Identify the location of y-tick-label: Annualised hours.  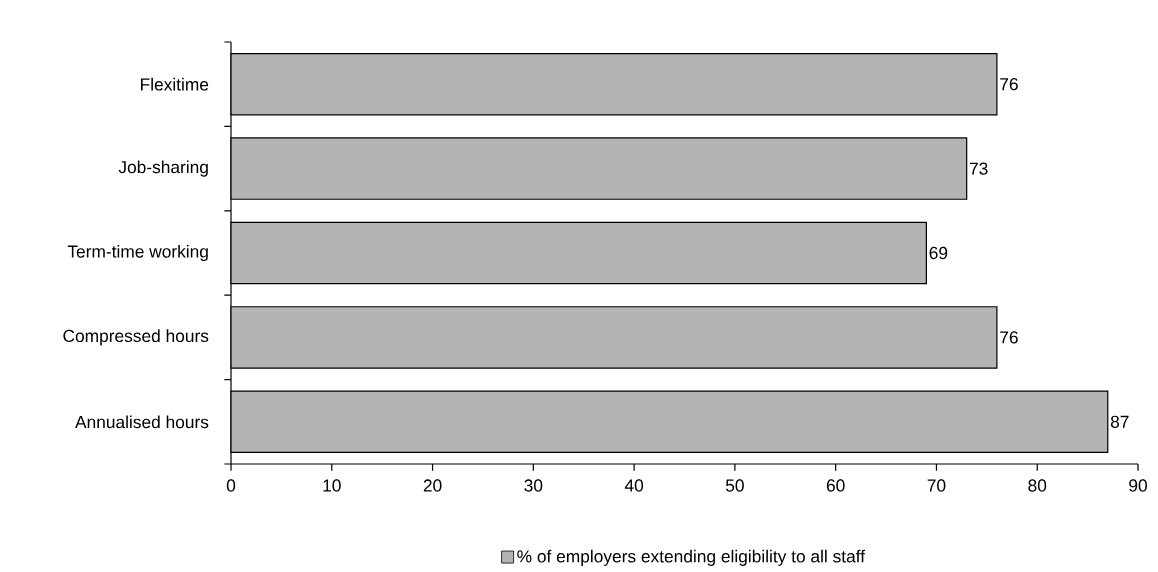
(142, 422).